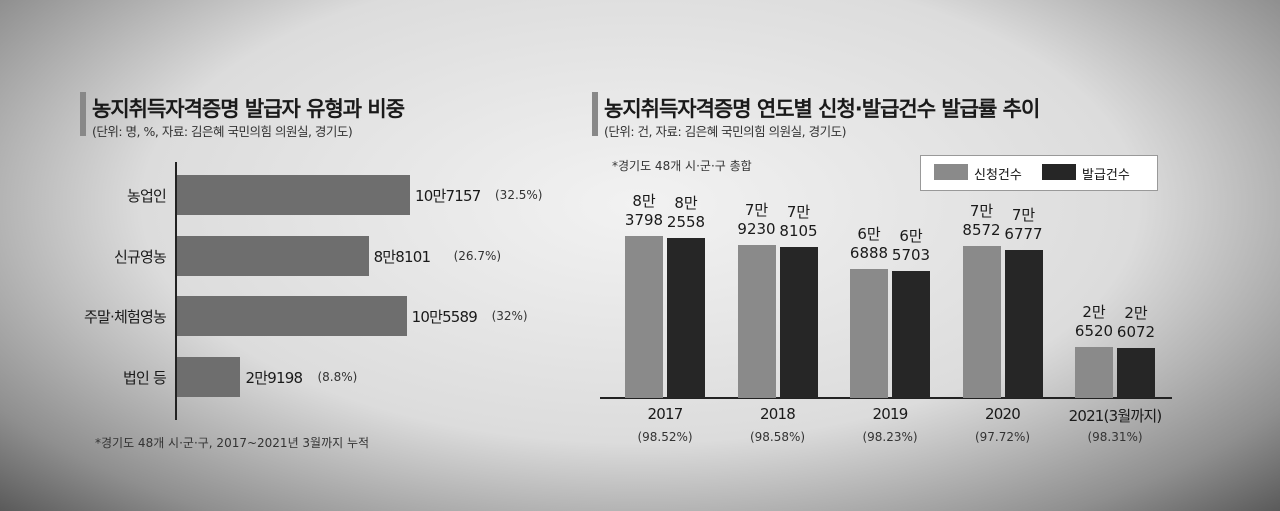 The height and width of the screenshot is (511, 1280). What do you see at coordinates (890, 437) in the screenshot?
I see `rate-label: (98.23%)` at bounding box center [890, 437].